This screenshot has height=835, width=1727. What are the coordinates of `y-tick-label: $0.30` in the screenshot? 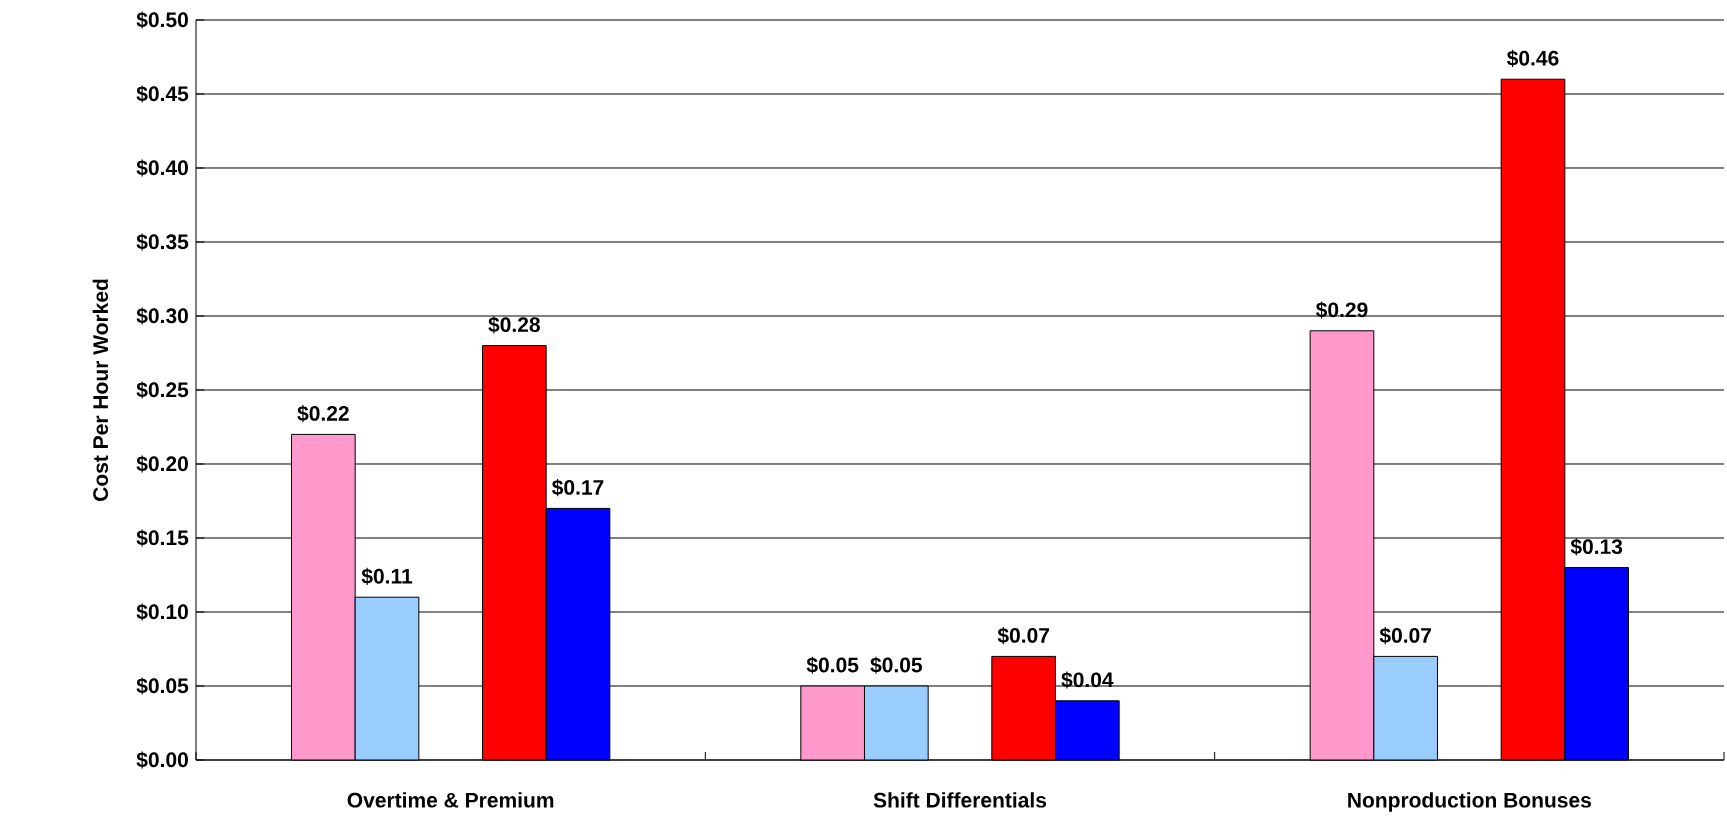 It's located at (162, 316).